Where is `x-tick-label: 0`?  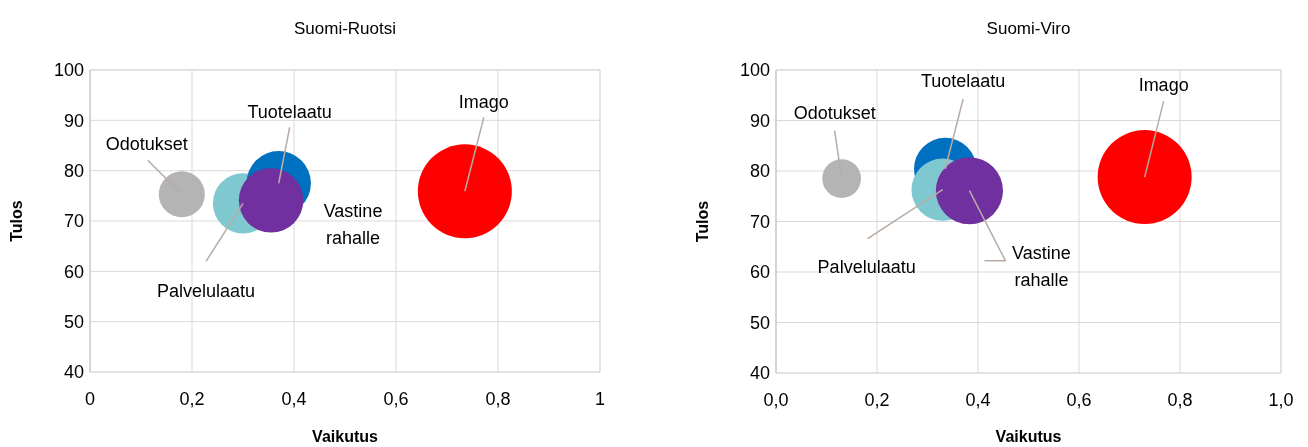
x-tick-label: 0 is located at coordinates (90, 399).